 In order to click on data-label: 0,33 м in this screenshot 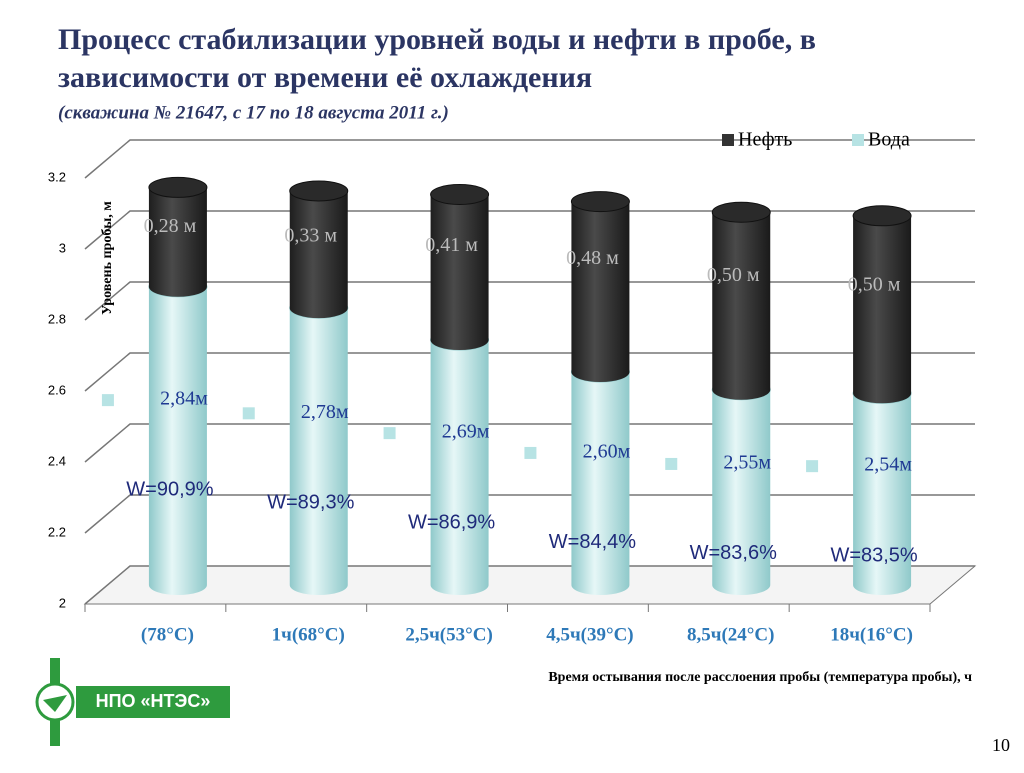, I will do `click(310, 236)`.